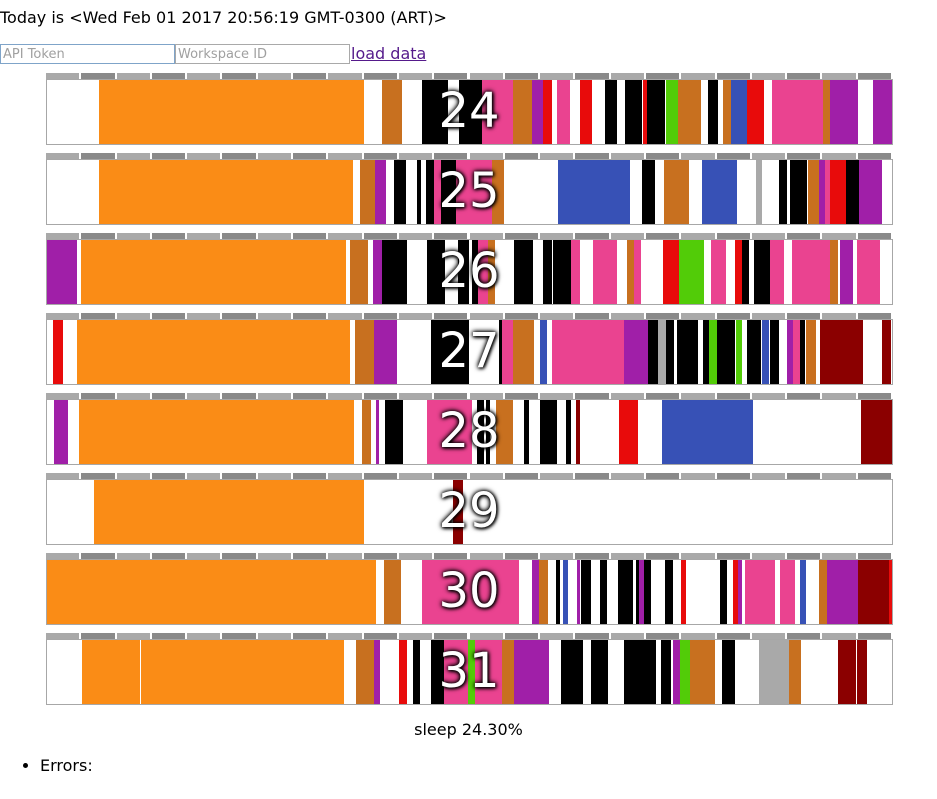  What do you see at coordinates (262, 54) in the screenshot?
I see `workspace-id-input` at bounding box center [262, 54].